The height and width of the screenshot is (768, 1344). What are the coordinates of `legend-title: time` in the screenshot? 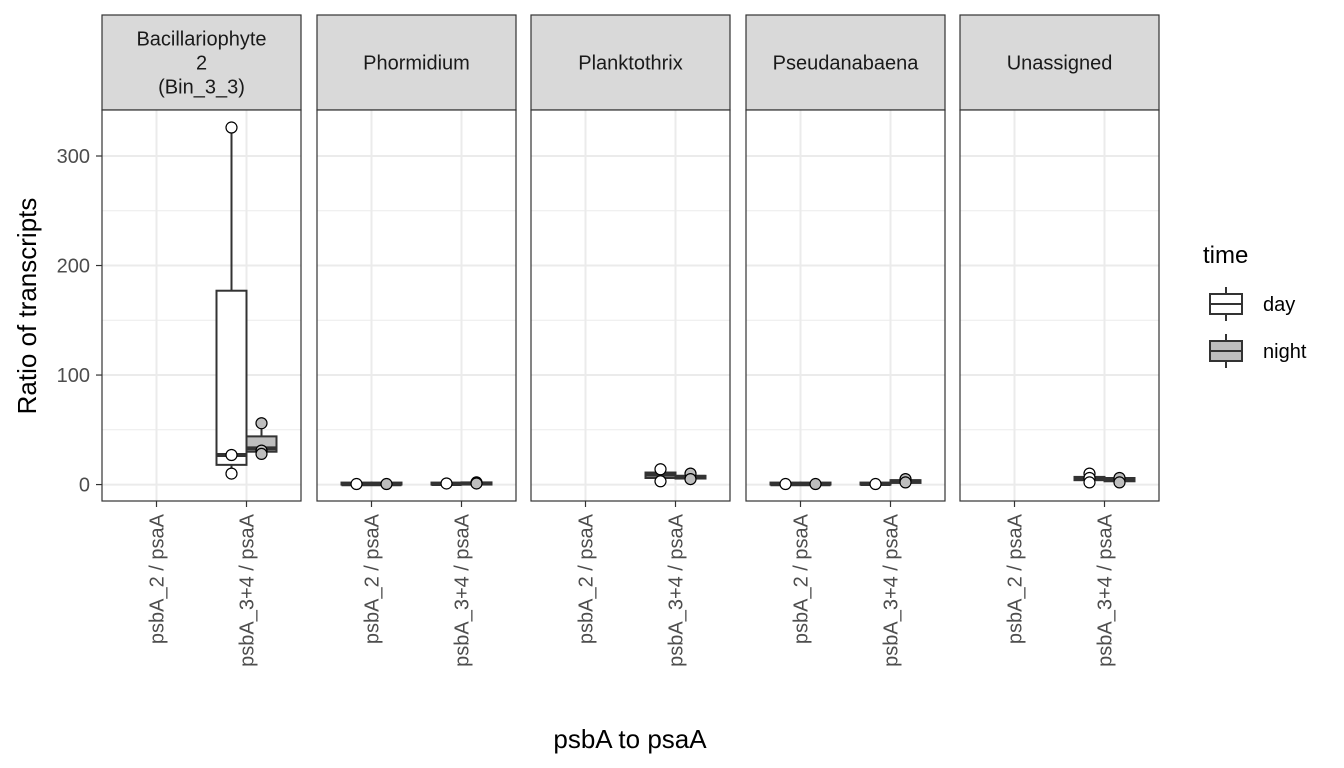 It's located at (1225, 255).